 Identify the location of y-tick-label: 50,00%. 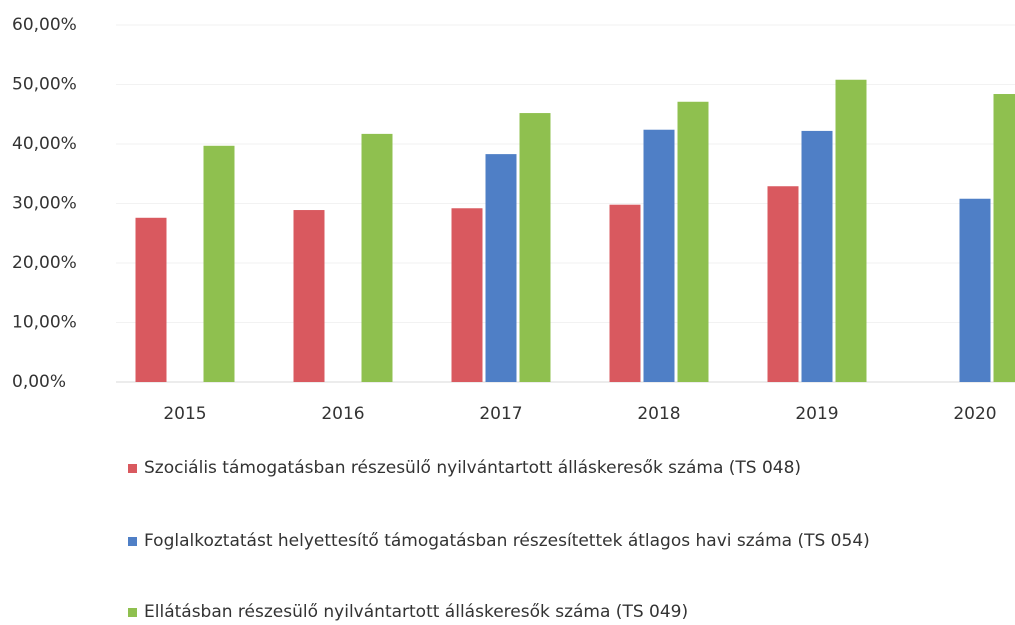
(44, 85).